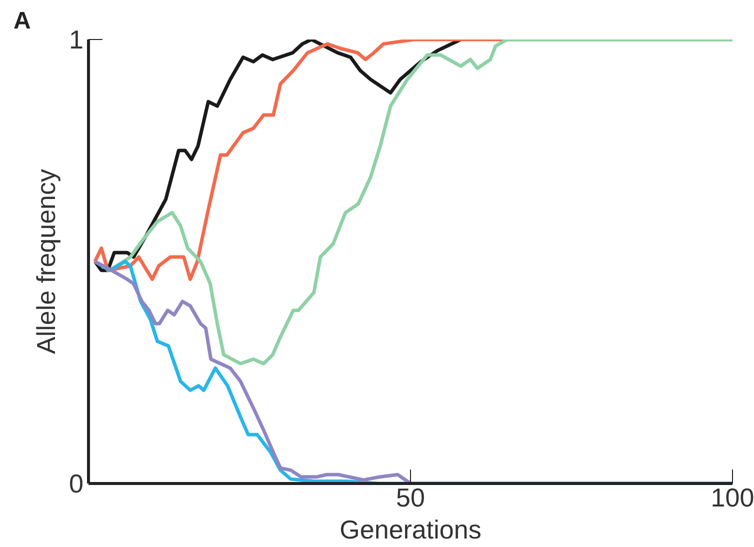 This screenshot has width=754, height=547. I want to click on y-axis-title: Allele frequency, so click(46, 261).